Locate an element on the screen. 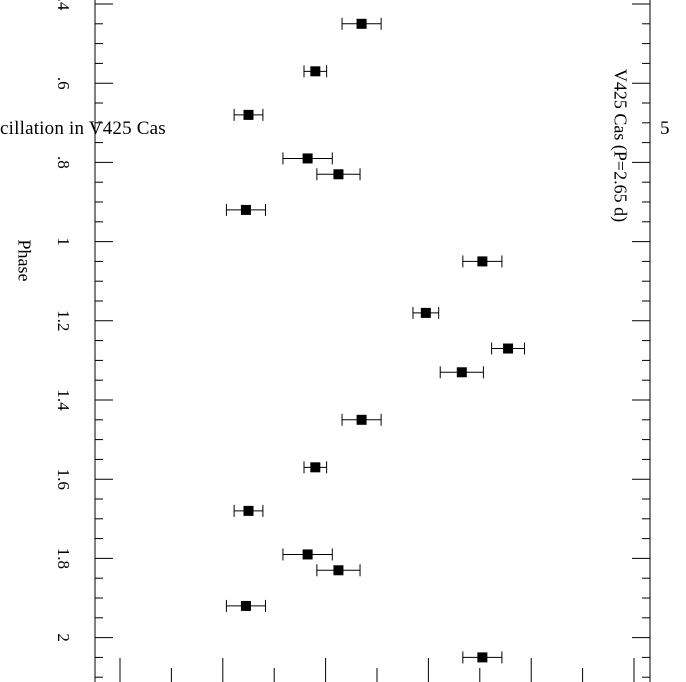  x-axis-label: Phase is located at coordinates (24, 260).